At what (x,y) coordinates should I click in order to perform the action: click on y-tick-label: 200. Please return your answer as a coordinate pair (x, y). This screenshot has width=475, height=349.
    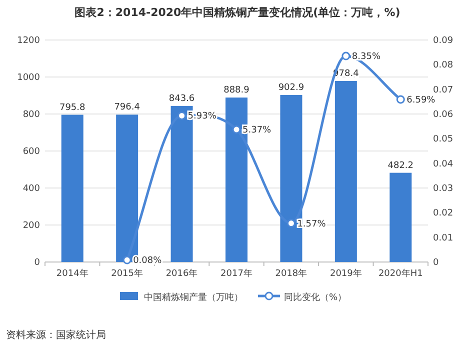
    Looking at the image, I should click on (31, 226).